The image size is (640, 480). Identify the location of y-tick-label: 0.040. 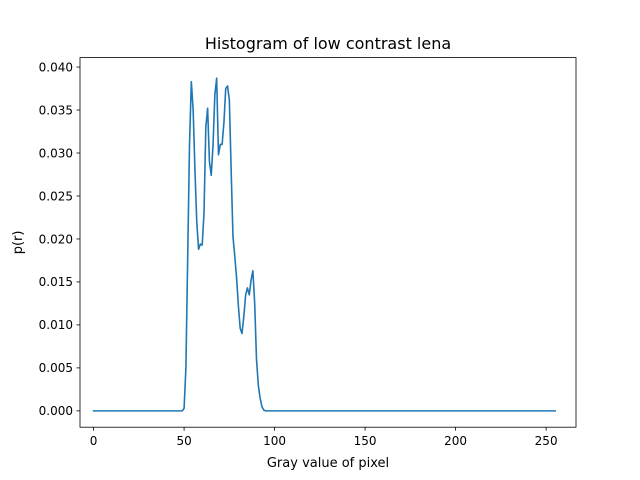
(56, 67).